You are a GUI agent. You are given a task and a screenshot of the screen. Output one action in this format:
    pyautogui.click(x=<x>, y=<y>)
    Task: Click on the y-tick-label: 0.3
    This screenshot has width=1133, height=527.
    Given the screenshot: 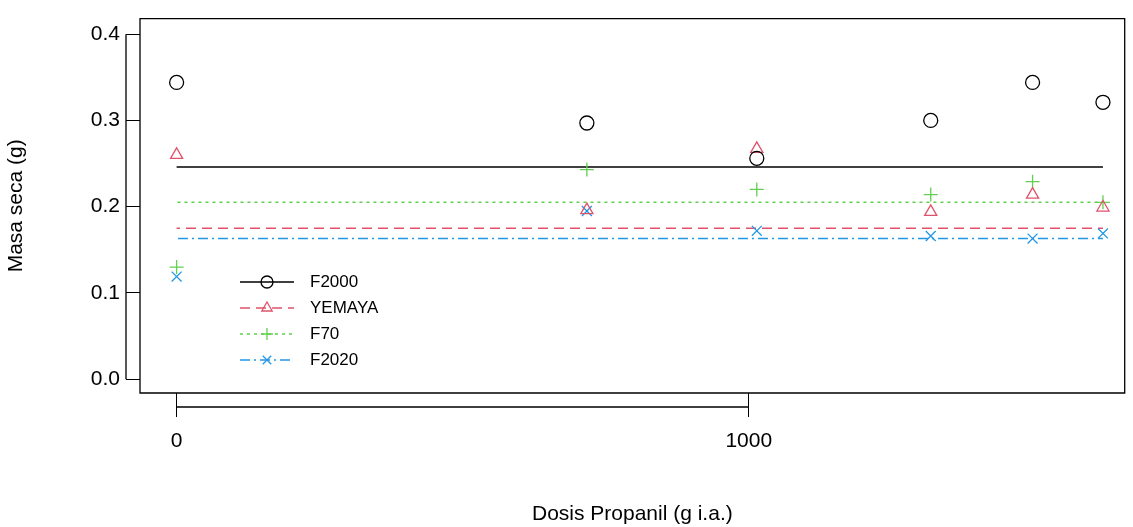 What is the action you would take?
    pyautogui.click(x=105, y=119)
    